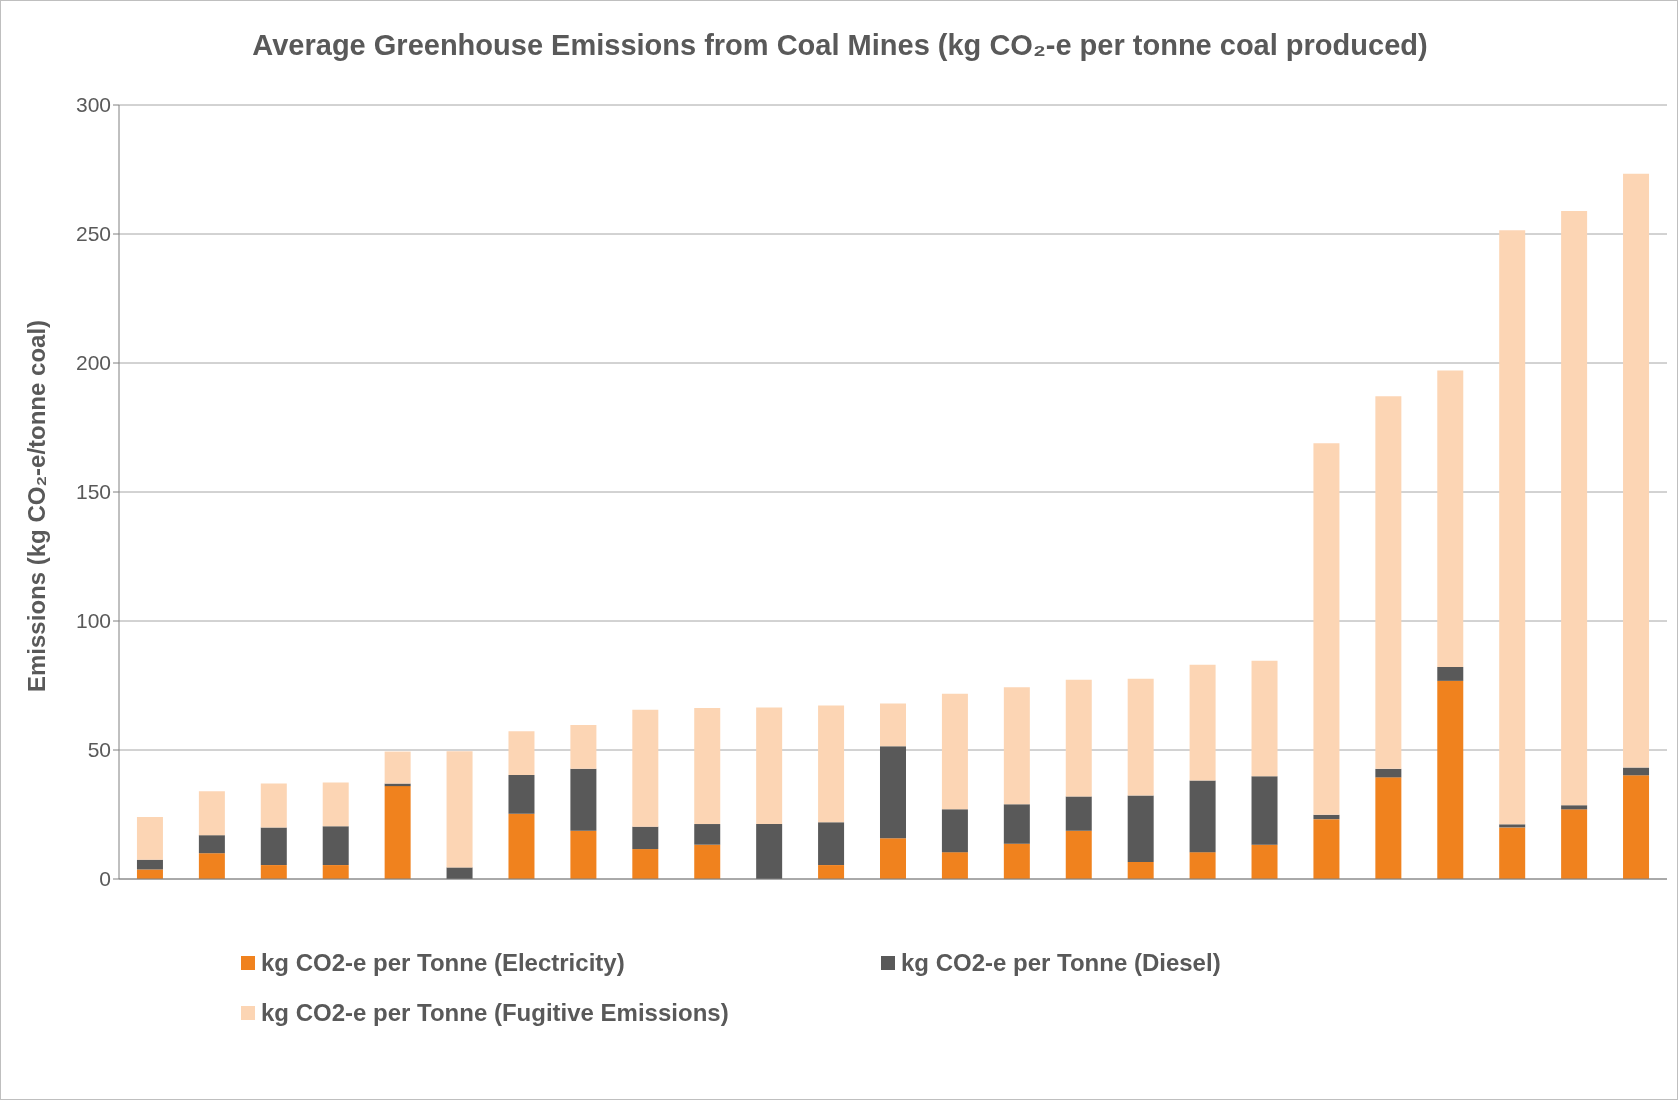 The image size is (1678, 1101). Describe the element at coordinates (93, 621) in the screenshot. I see `y-tick-label: 100` at that location.